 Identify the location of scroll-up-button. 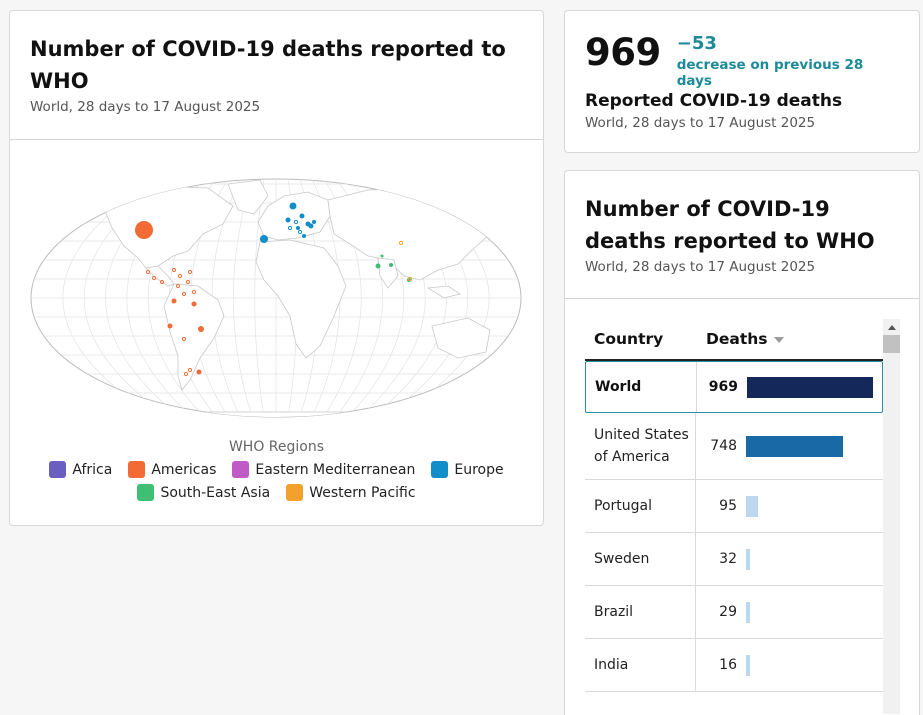
(891, 327).